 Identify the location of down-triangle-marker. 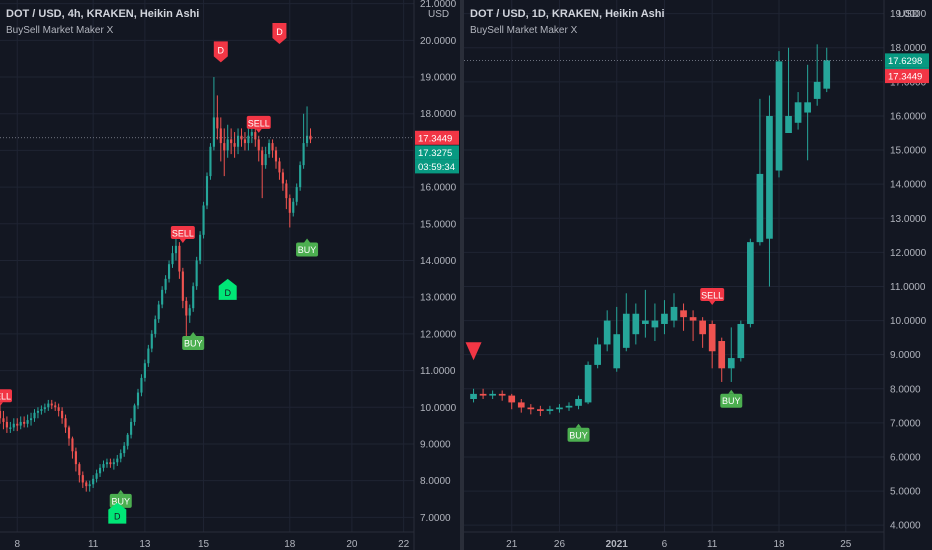
(473, 351).